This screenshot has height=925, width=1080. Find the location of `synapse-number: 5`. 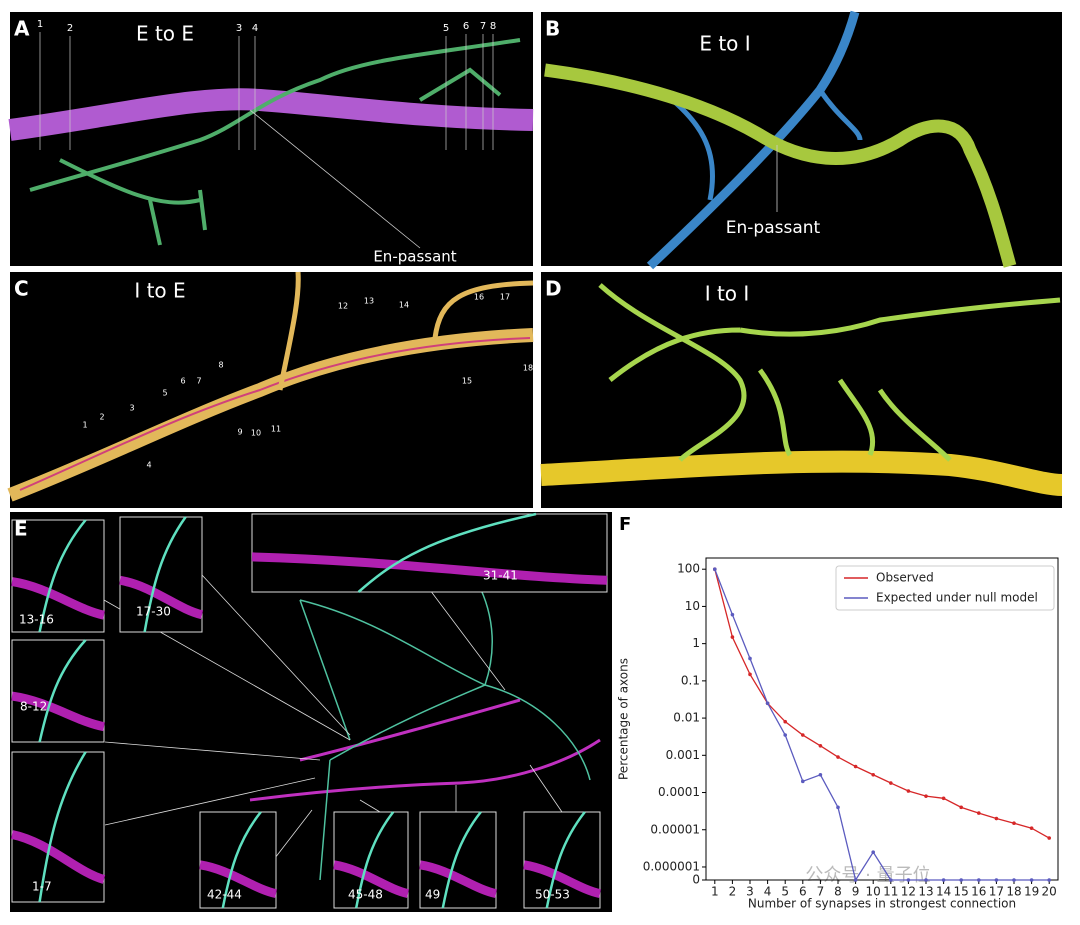

synapse-number: 5 is located at coordinates (446, 28).